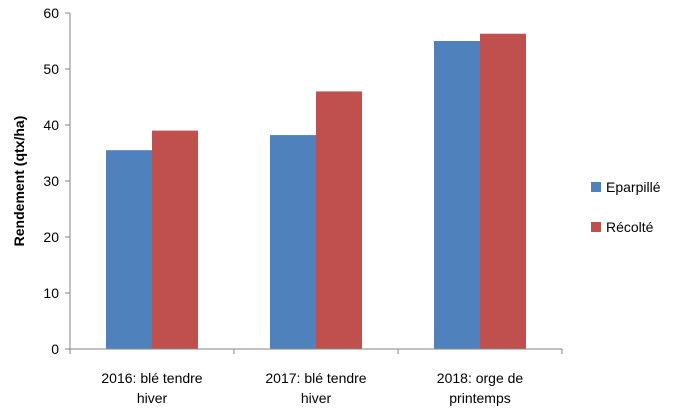 Image resolution: width=683 pixels, height=416 pixels. What do you see at coordinates (51, 181) in the screenshot?
I see `y-tick-label: 30` at bounding box center [51, 181].